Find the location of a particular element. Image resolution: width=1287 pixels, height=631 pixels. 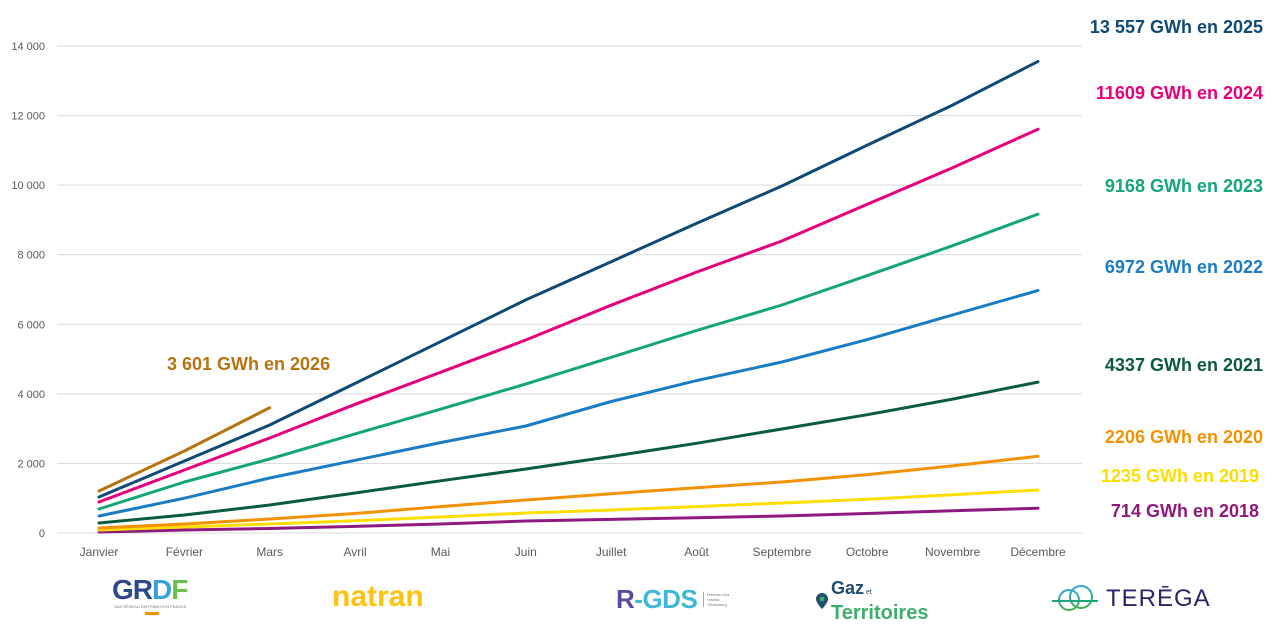

terega-wordmark: TERĒGA is located at coordinates (1158, 598).